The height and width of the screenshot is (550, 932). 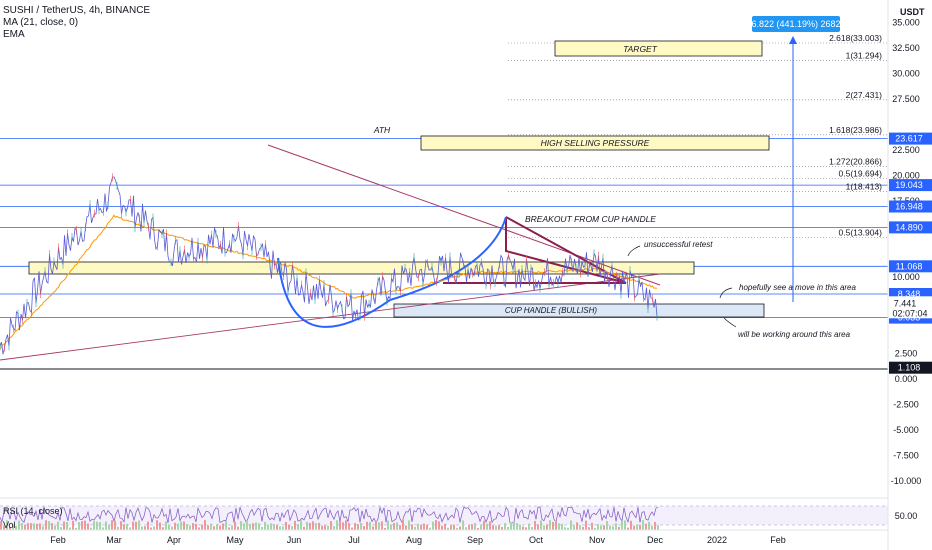 What do you see at coordinates (414, 540) in the screenshot?
I see `time-label: Aug` at bounding box center [414, 540].